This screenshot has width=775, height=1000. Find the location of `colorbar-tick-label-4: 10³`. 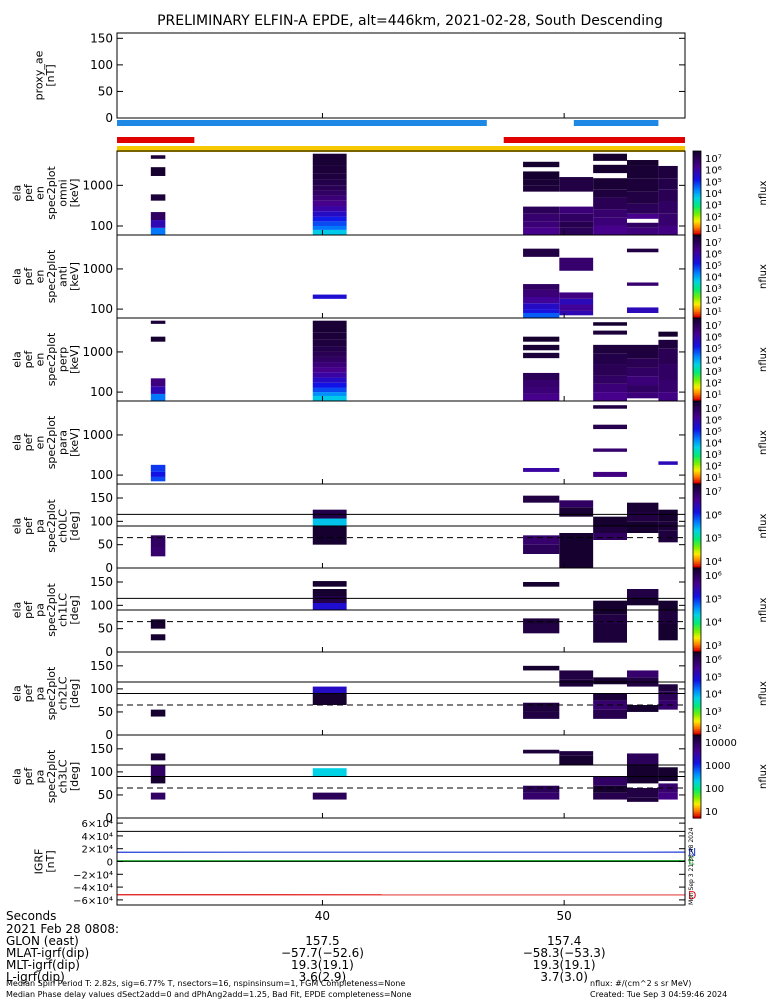

colorbar-tick-label-4: 10³ is located at coordinates (713, 206).